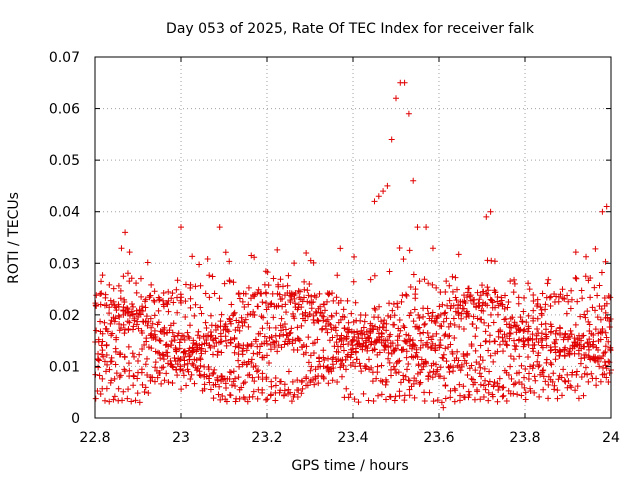 Image resolution: width=640 pixels, height=480 pixels. Describe the element at coordinates (94, 438) in the screenshot. I see `x-tick-label: 22.8` at that location.